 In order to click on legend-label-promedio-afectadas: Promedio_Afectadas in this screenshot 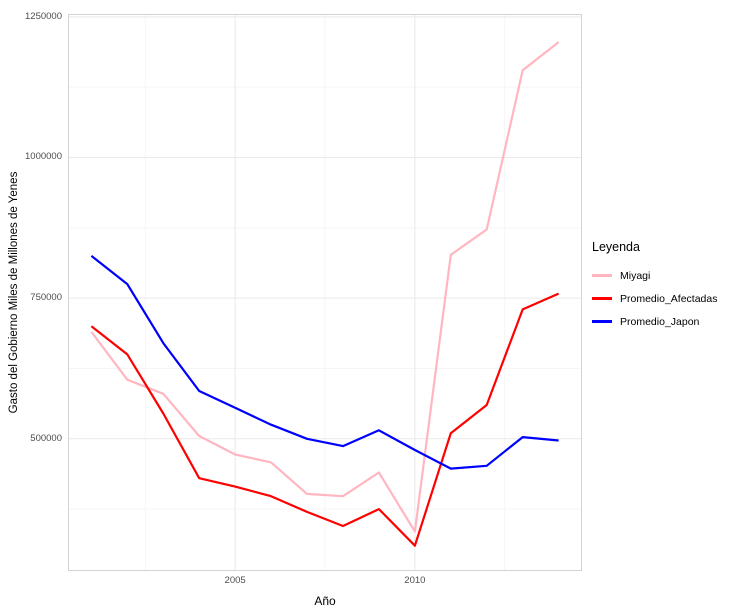, I will do `click(669, 298)`.